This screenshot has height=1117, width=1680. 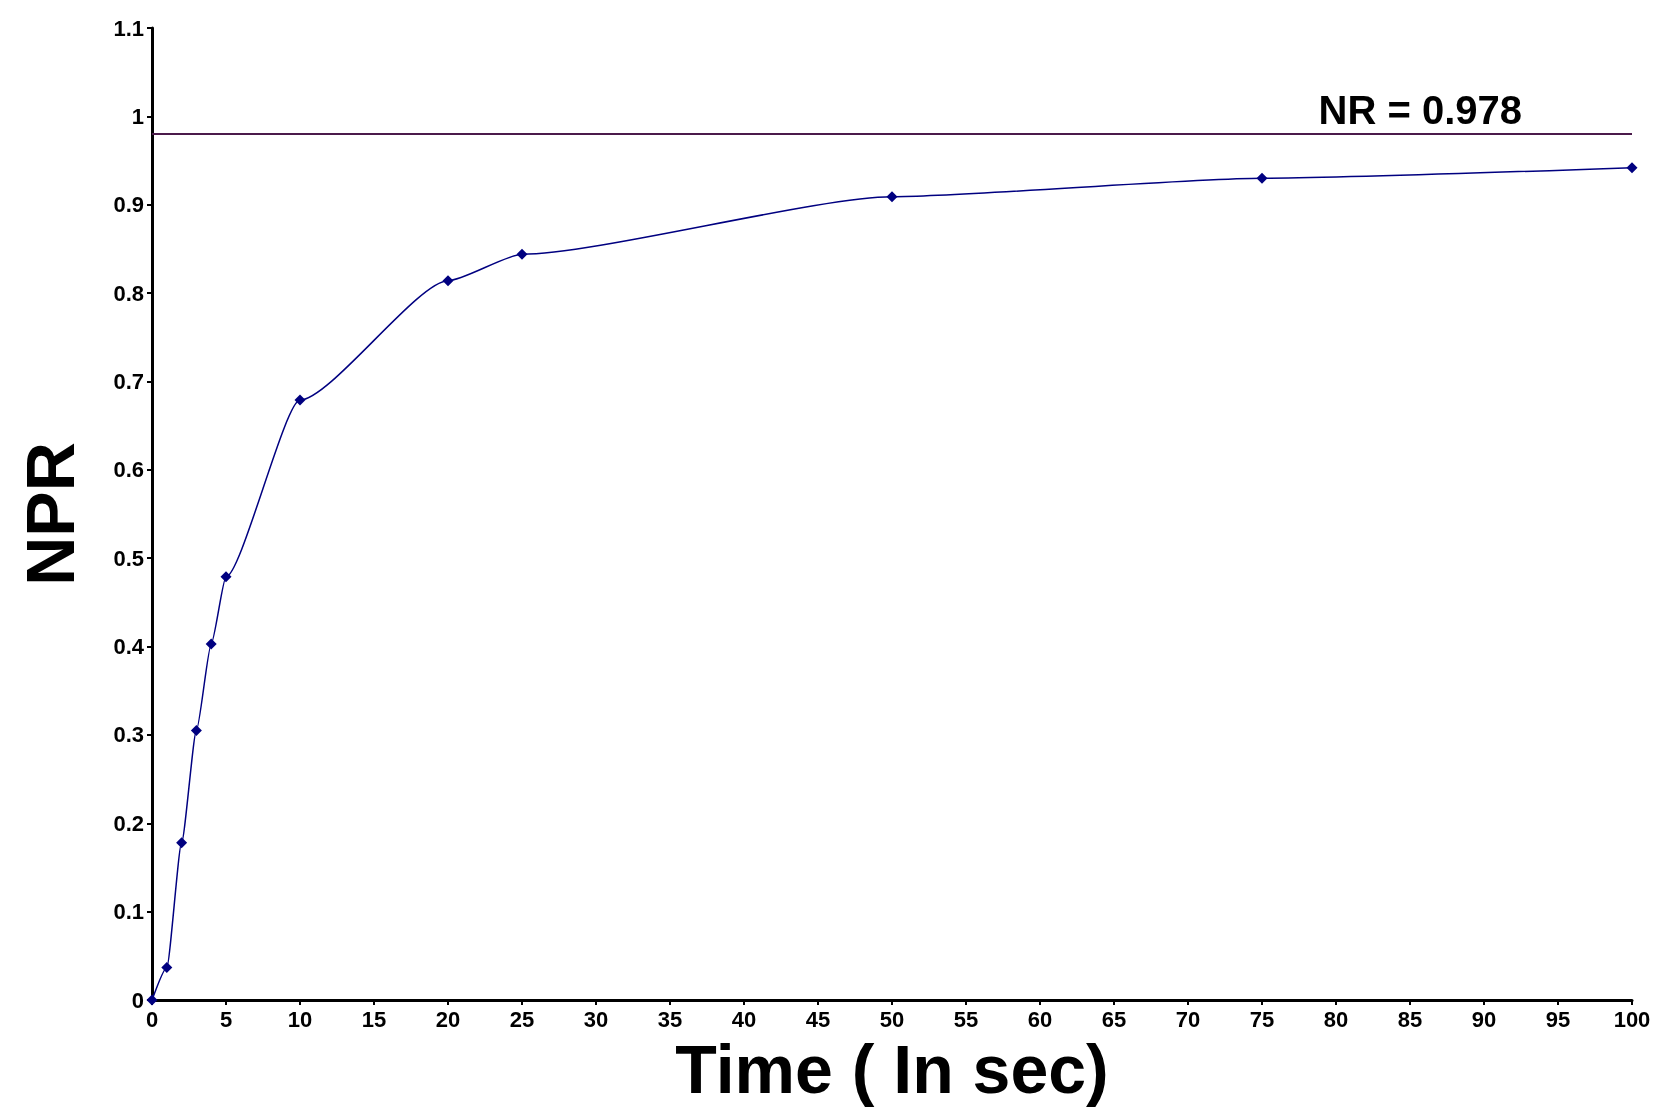 I want to click on x-tick-label: 65, so click(x=1114, y=1019).